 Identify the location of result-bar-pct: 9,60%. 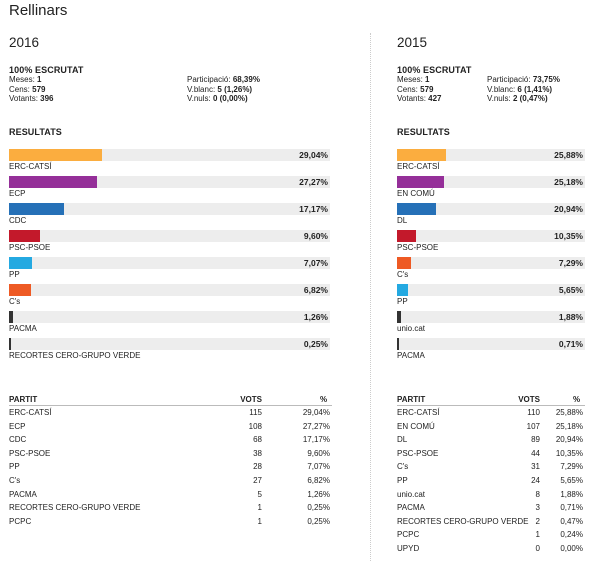
(315, 236).